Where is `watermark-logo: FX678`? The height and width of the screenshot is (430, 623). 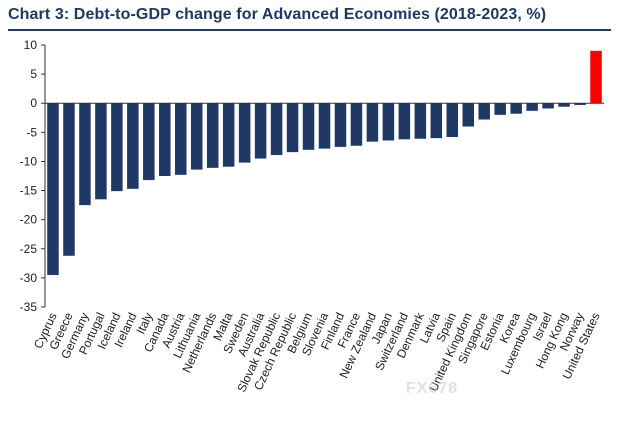
watermark-logo: FX678 is located at coordinates (432, 388).